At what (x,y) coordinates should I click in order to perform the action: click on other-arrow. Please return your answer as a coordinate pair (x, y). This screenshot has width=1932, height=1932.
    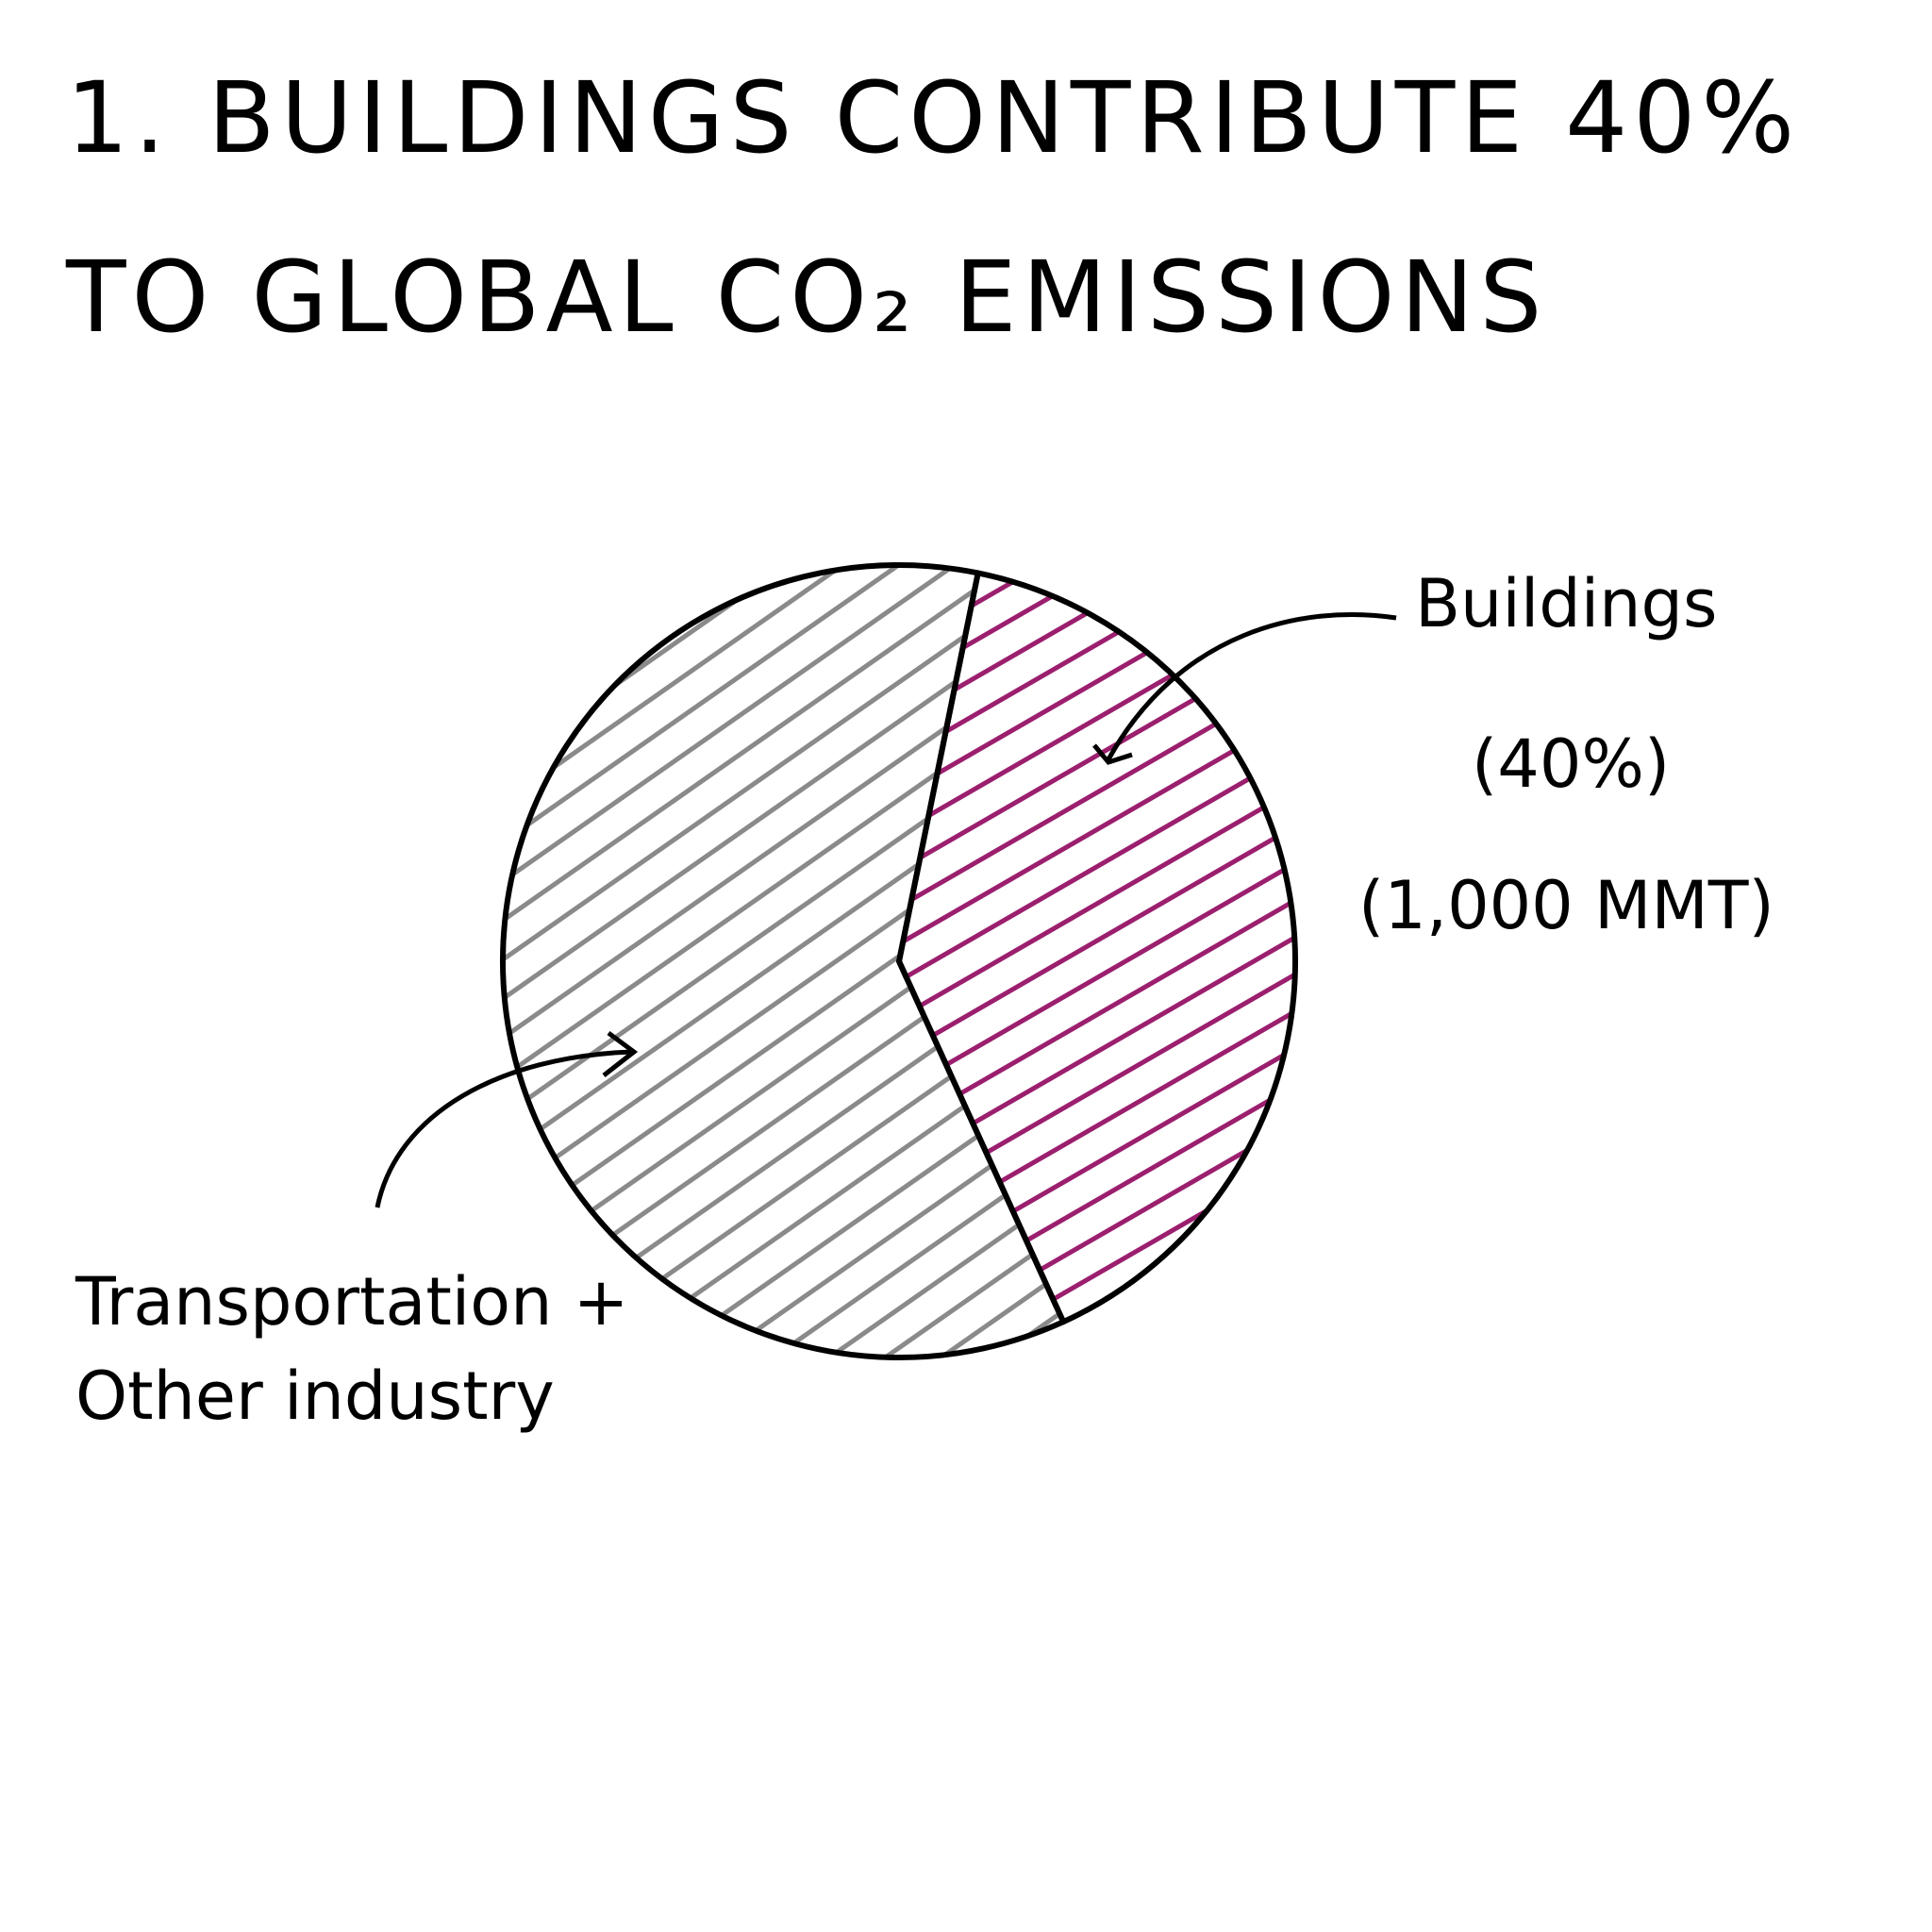
    Looking at the image, I should click on (504, 1128).